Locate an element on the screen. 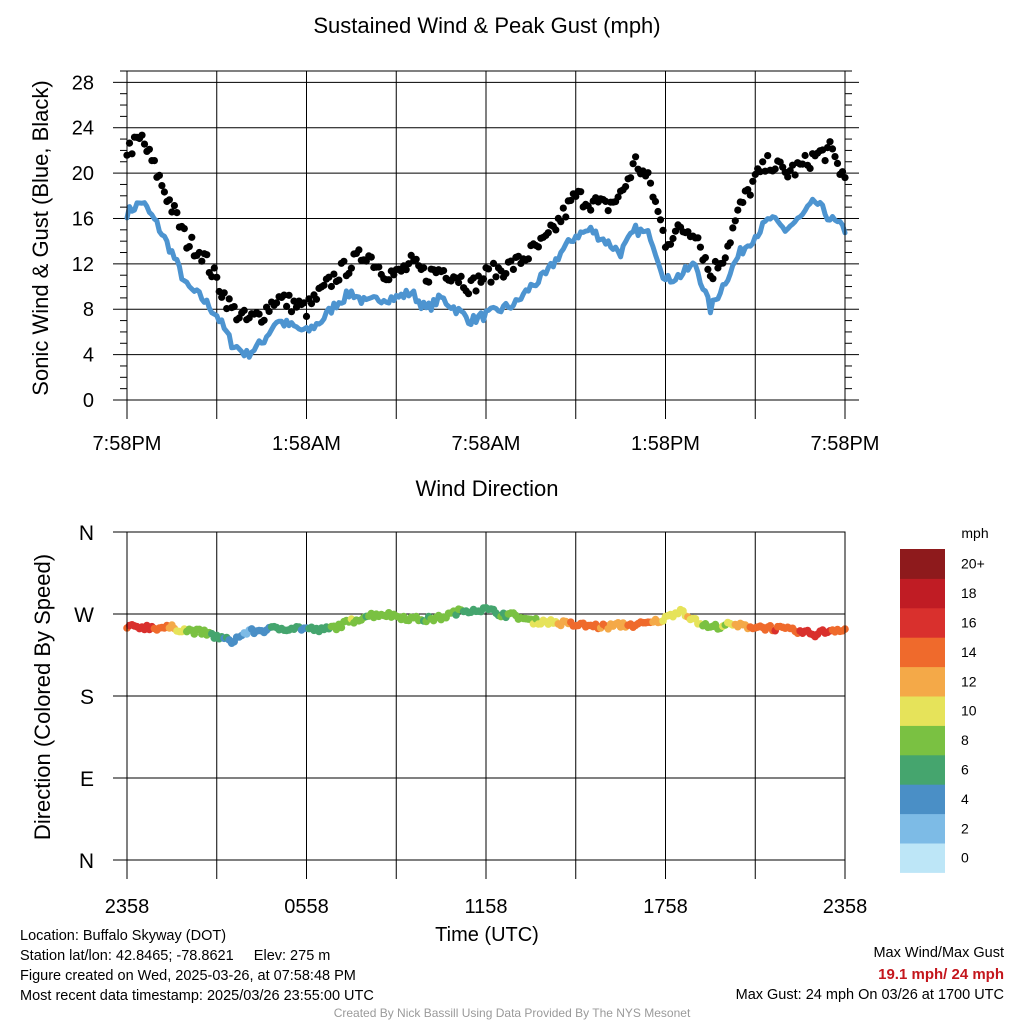  station-latlon: Station lat/lon: 42.8465; -78.8621 is located at coordinates (127, 956).